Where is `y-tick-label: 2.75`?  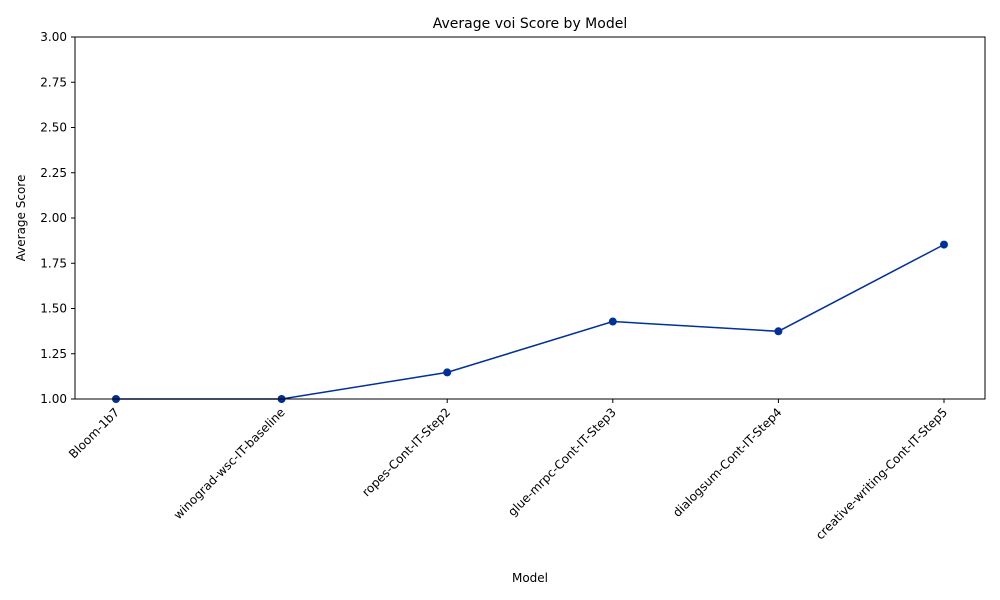 y-tick-label: 2.75 is located at coordinates (53, 82).